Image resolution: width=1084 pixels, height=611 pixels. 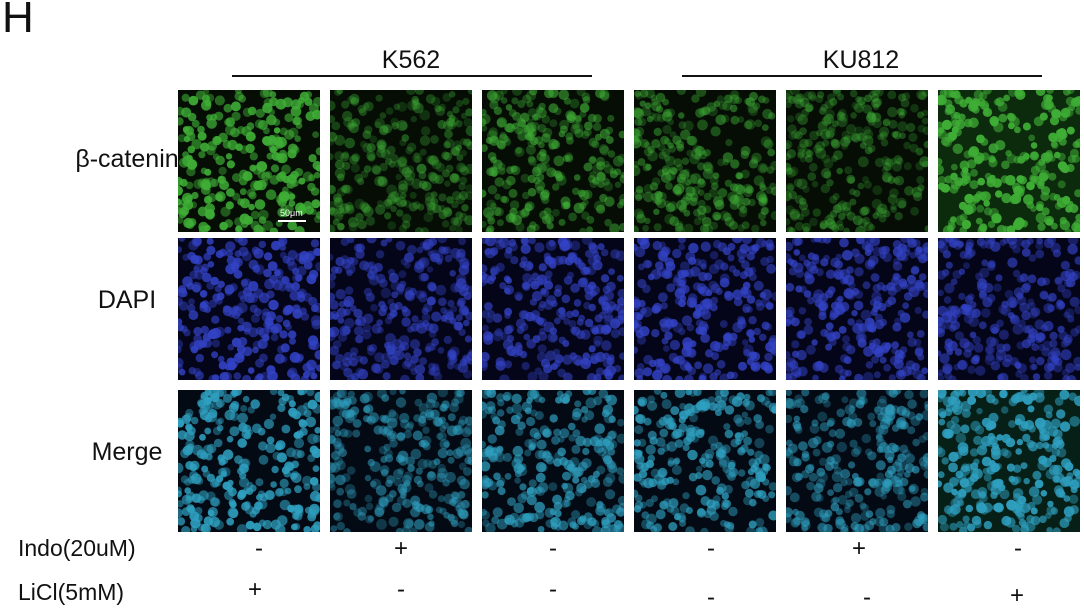 I want to click on sign-indo-6: -, so click(x=1018, y=548).